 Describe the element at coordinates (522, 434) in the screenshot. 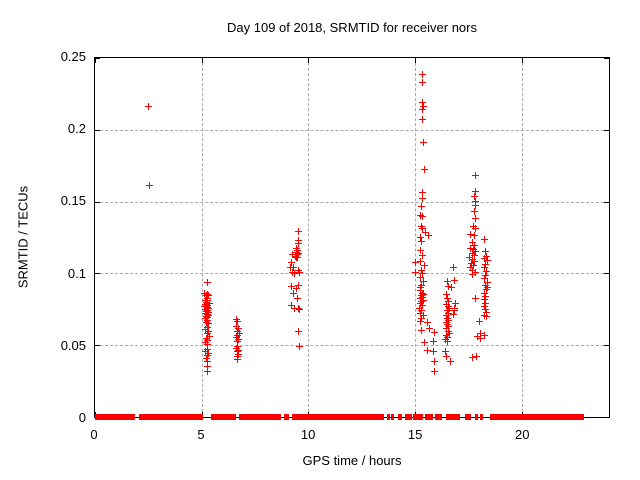

I see `x-tick-label: 20` at that location.